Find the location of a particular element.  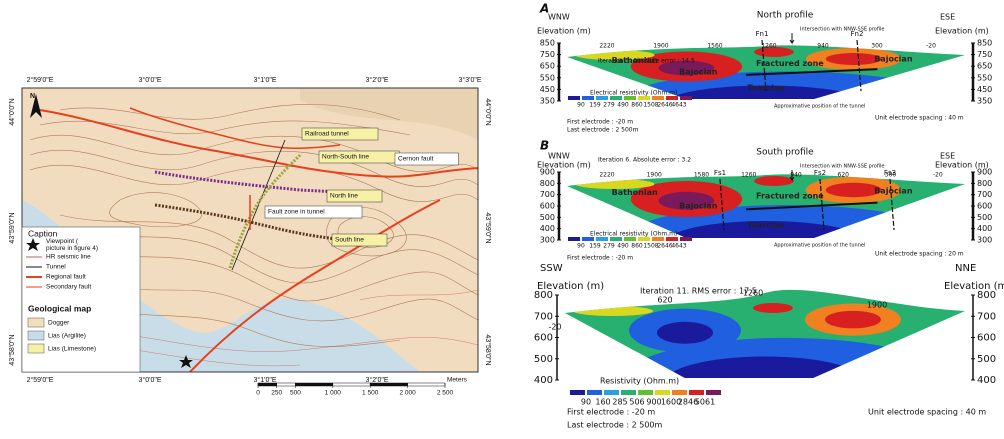

y-tick-label: 450 is located at coordinates (984, 89).